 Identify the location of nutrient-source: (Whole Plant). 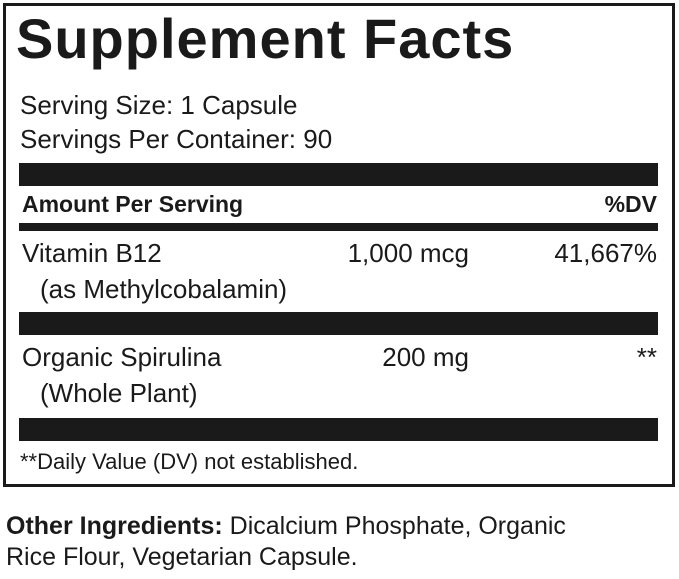
(119, 393).